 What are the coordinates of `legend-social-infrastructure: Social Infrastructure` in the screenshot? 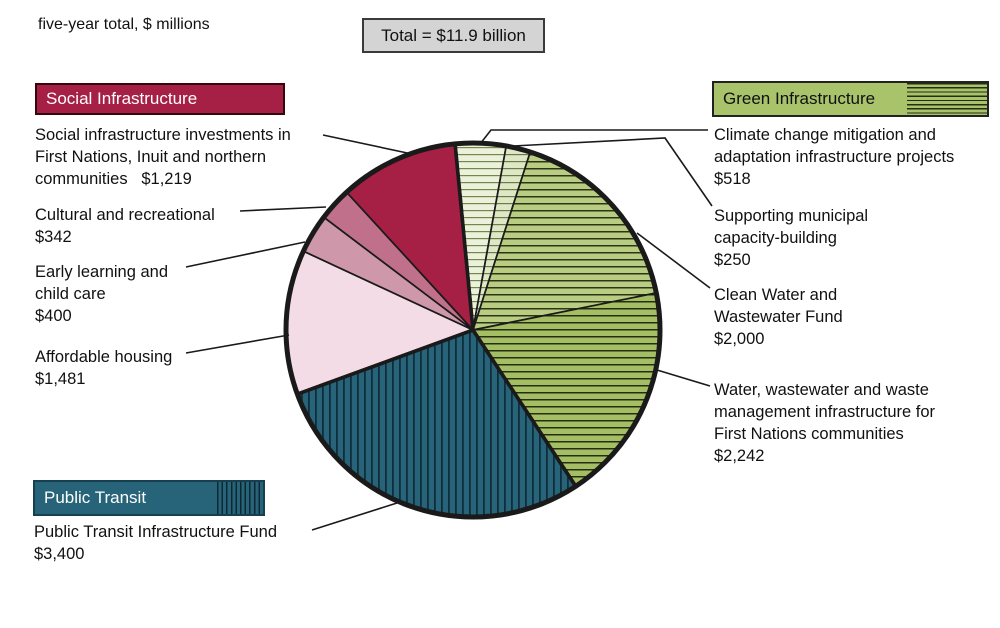 It's located at (160, 99).